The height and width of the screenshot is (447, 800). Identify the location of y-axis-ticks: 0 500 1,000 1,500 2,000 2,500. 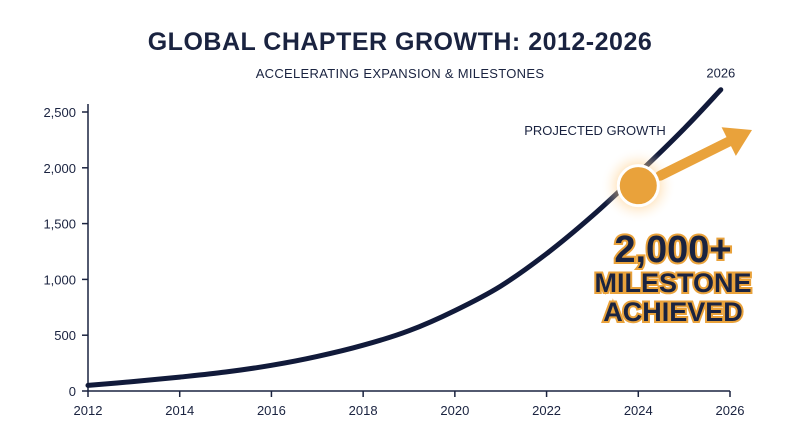
(65, 252).